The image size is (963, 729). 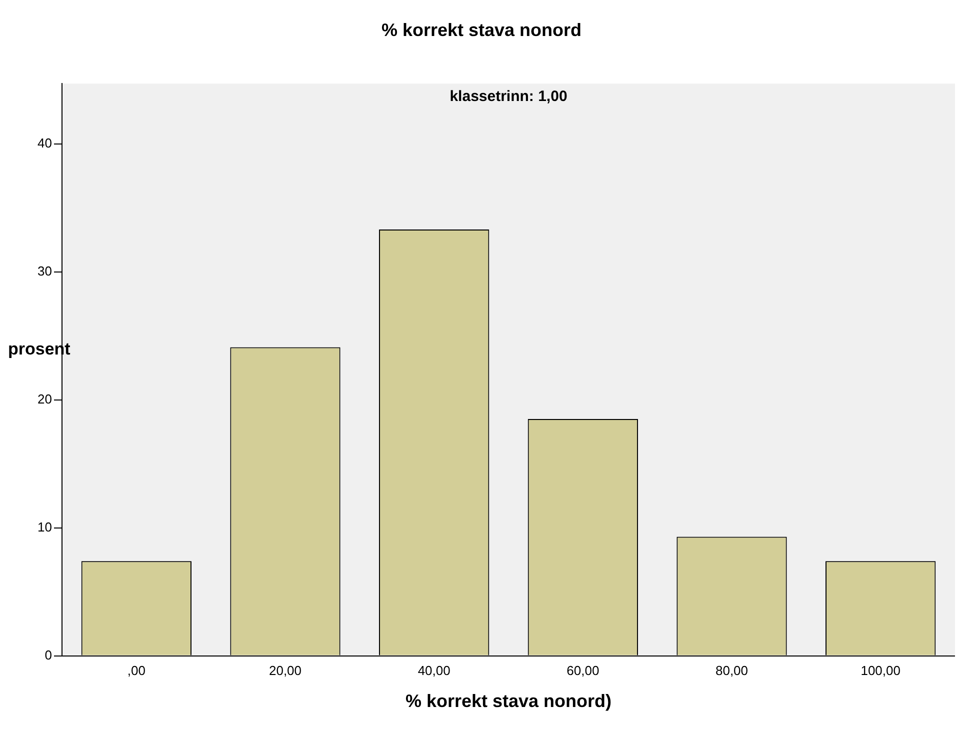 What do you see at coordinates (583, 670) in the screenshot?
I see `x-tick-label: 60,00` at bounding box center [583, 670].